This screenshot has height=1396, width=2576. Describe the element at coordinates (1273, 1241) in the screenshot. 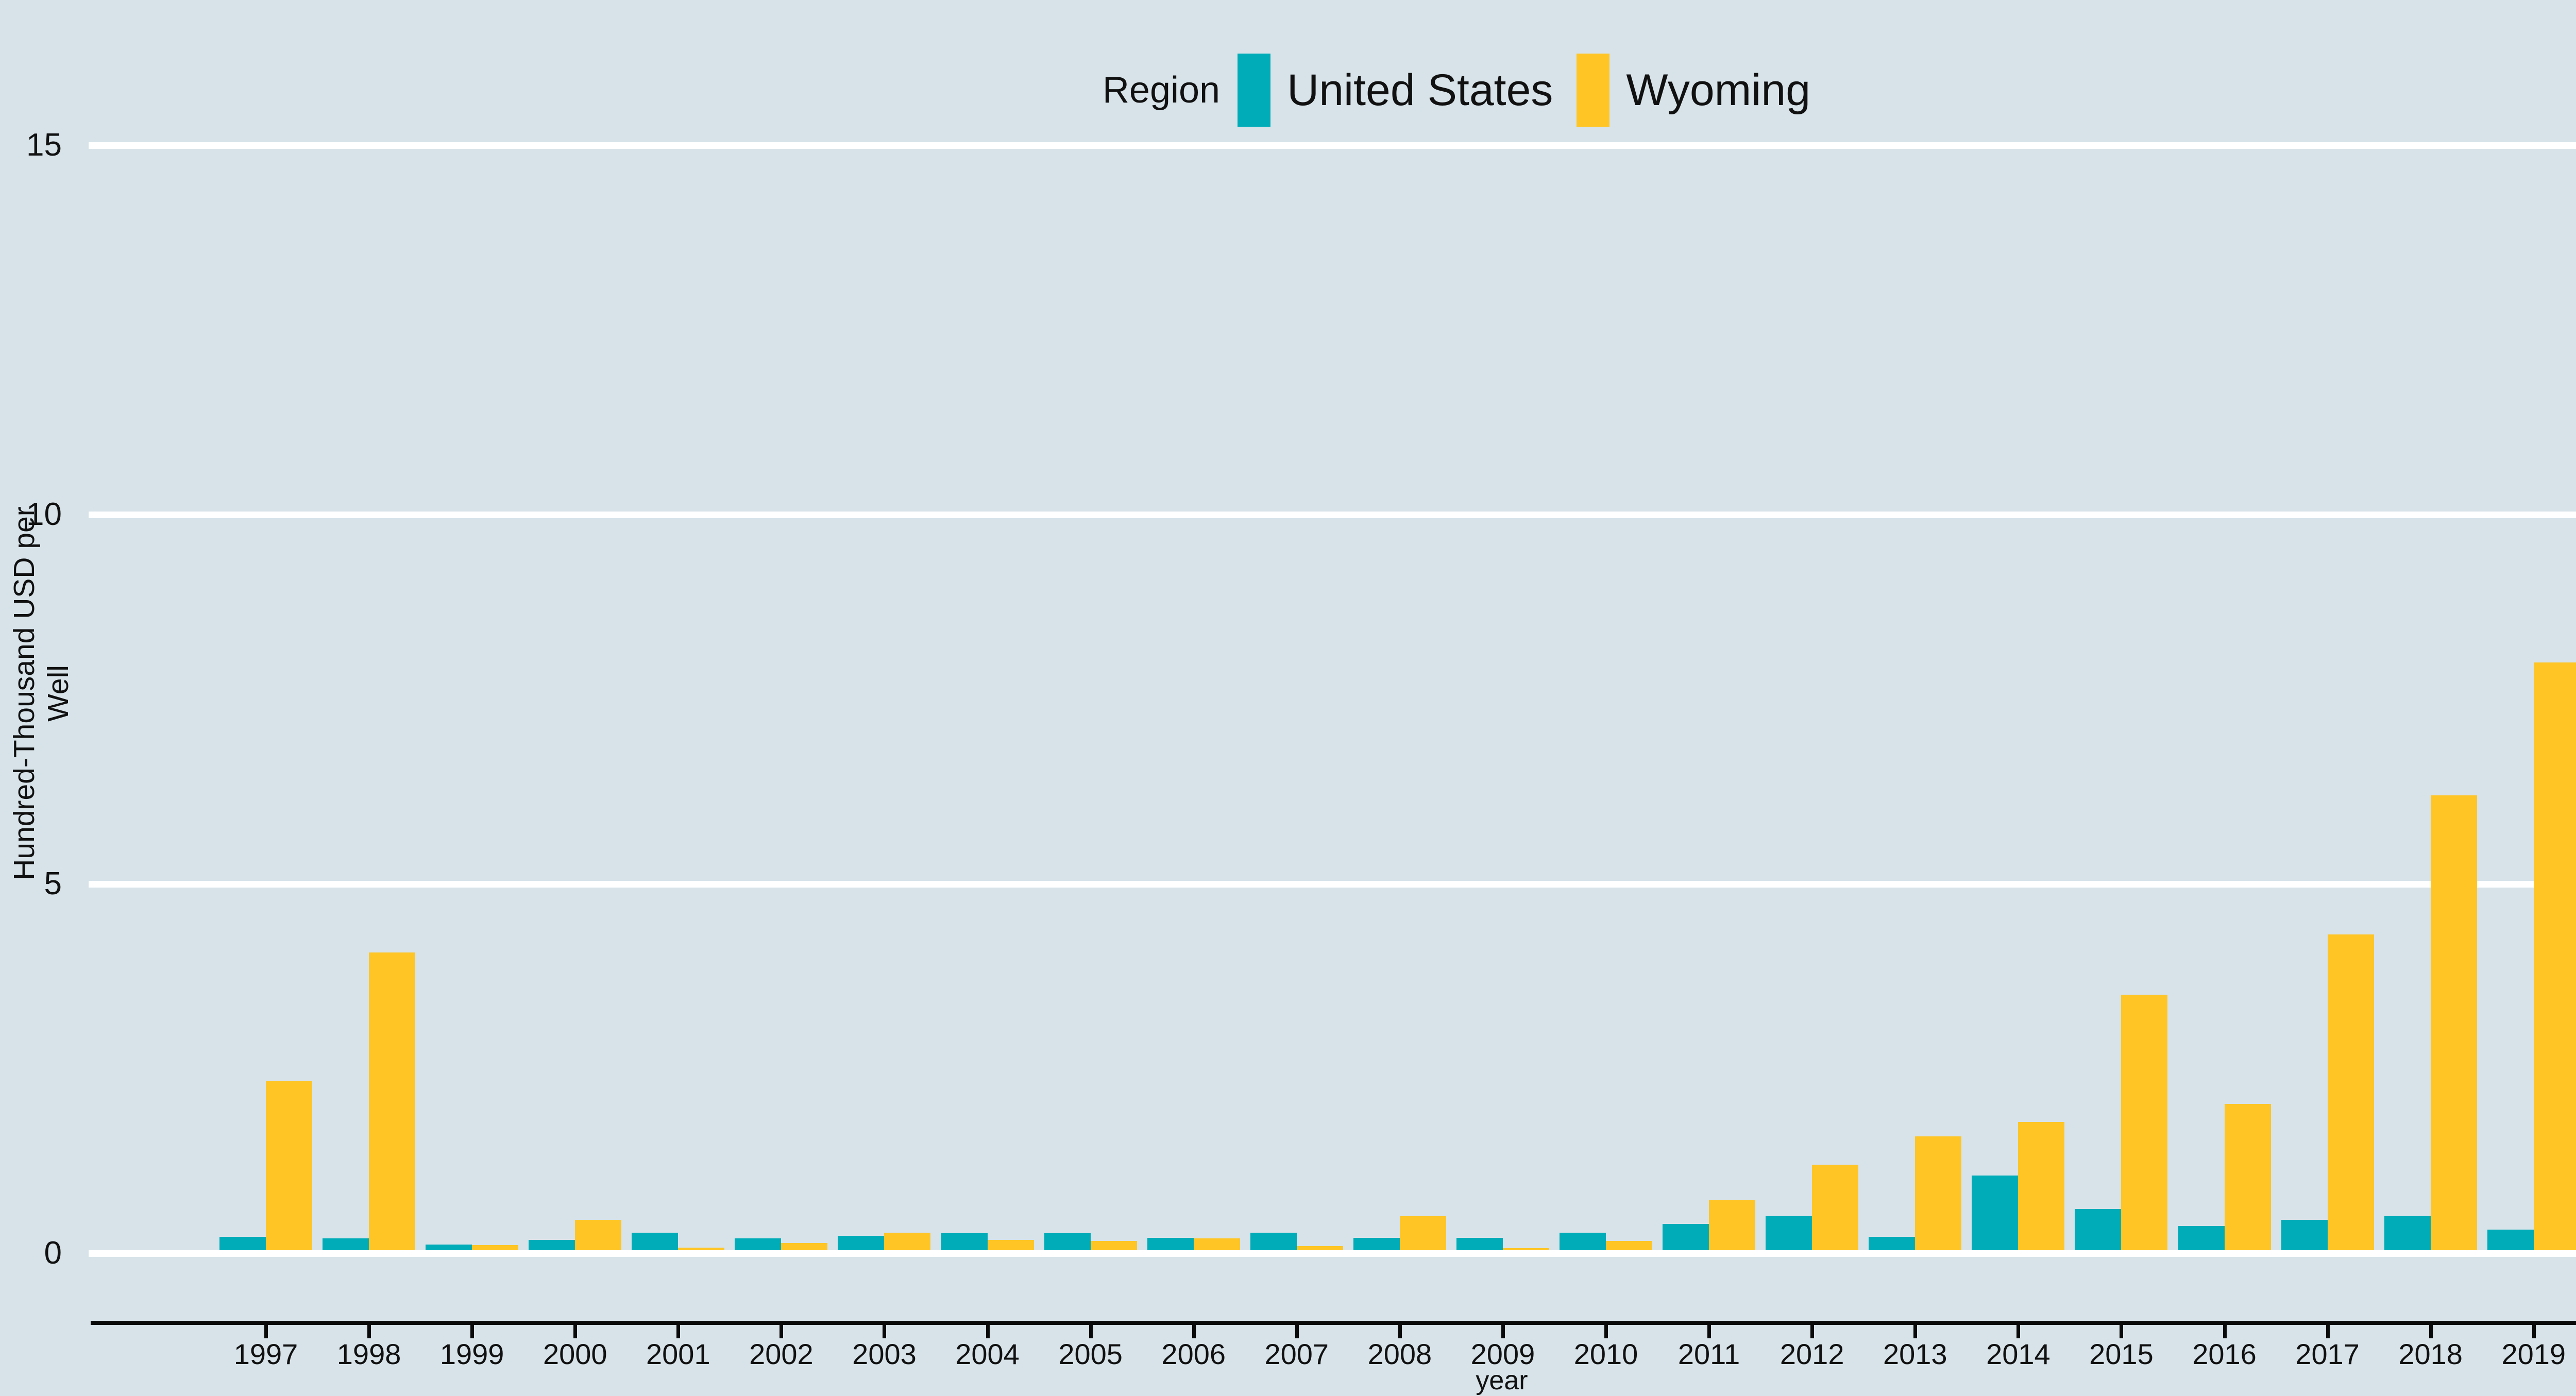

I see `bar-united-states-2007` at that location.